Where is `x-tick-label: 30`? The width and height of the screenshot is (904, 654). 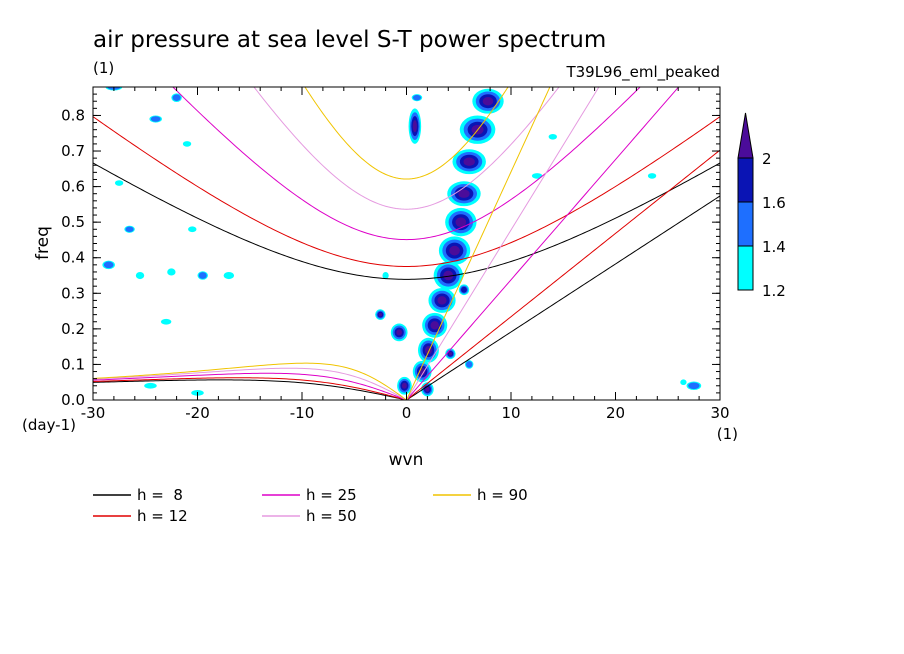
x-tick-label: 30 is located at coordinates (719, 413).